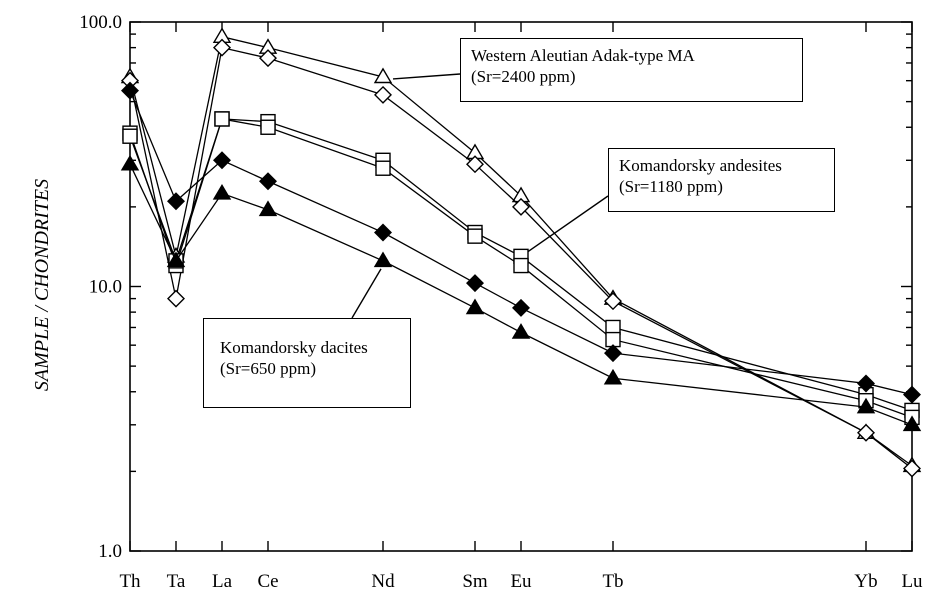  What do you see at coordinates (294, 347) in the screenshot?
I see `annotation-line: Komandorsky dacites` at bounding box center [294, 347].